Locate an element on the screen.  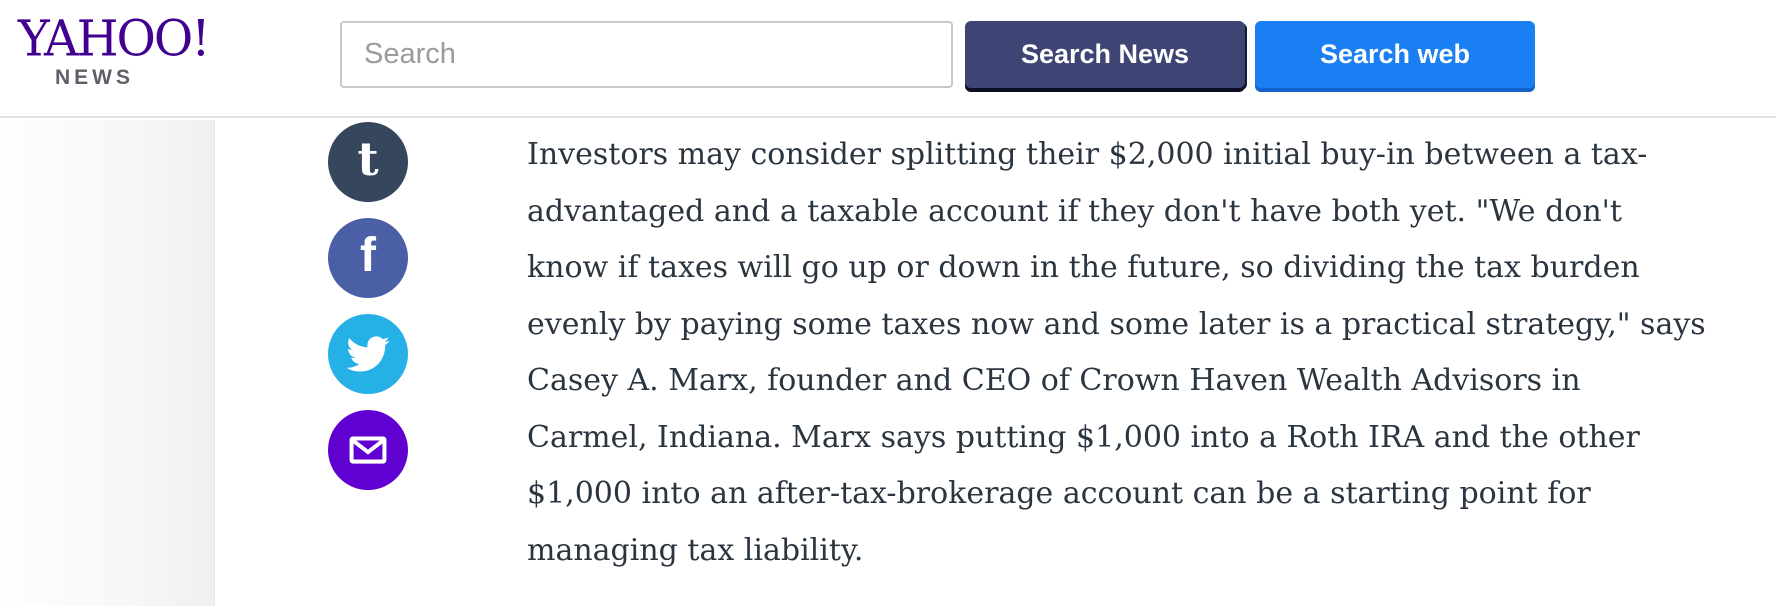
share-rail: t f is located at coordinates (368, 314).